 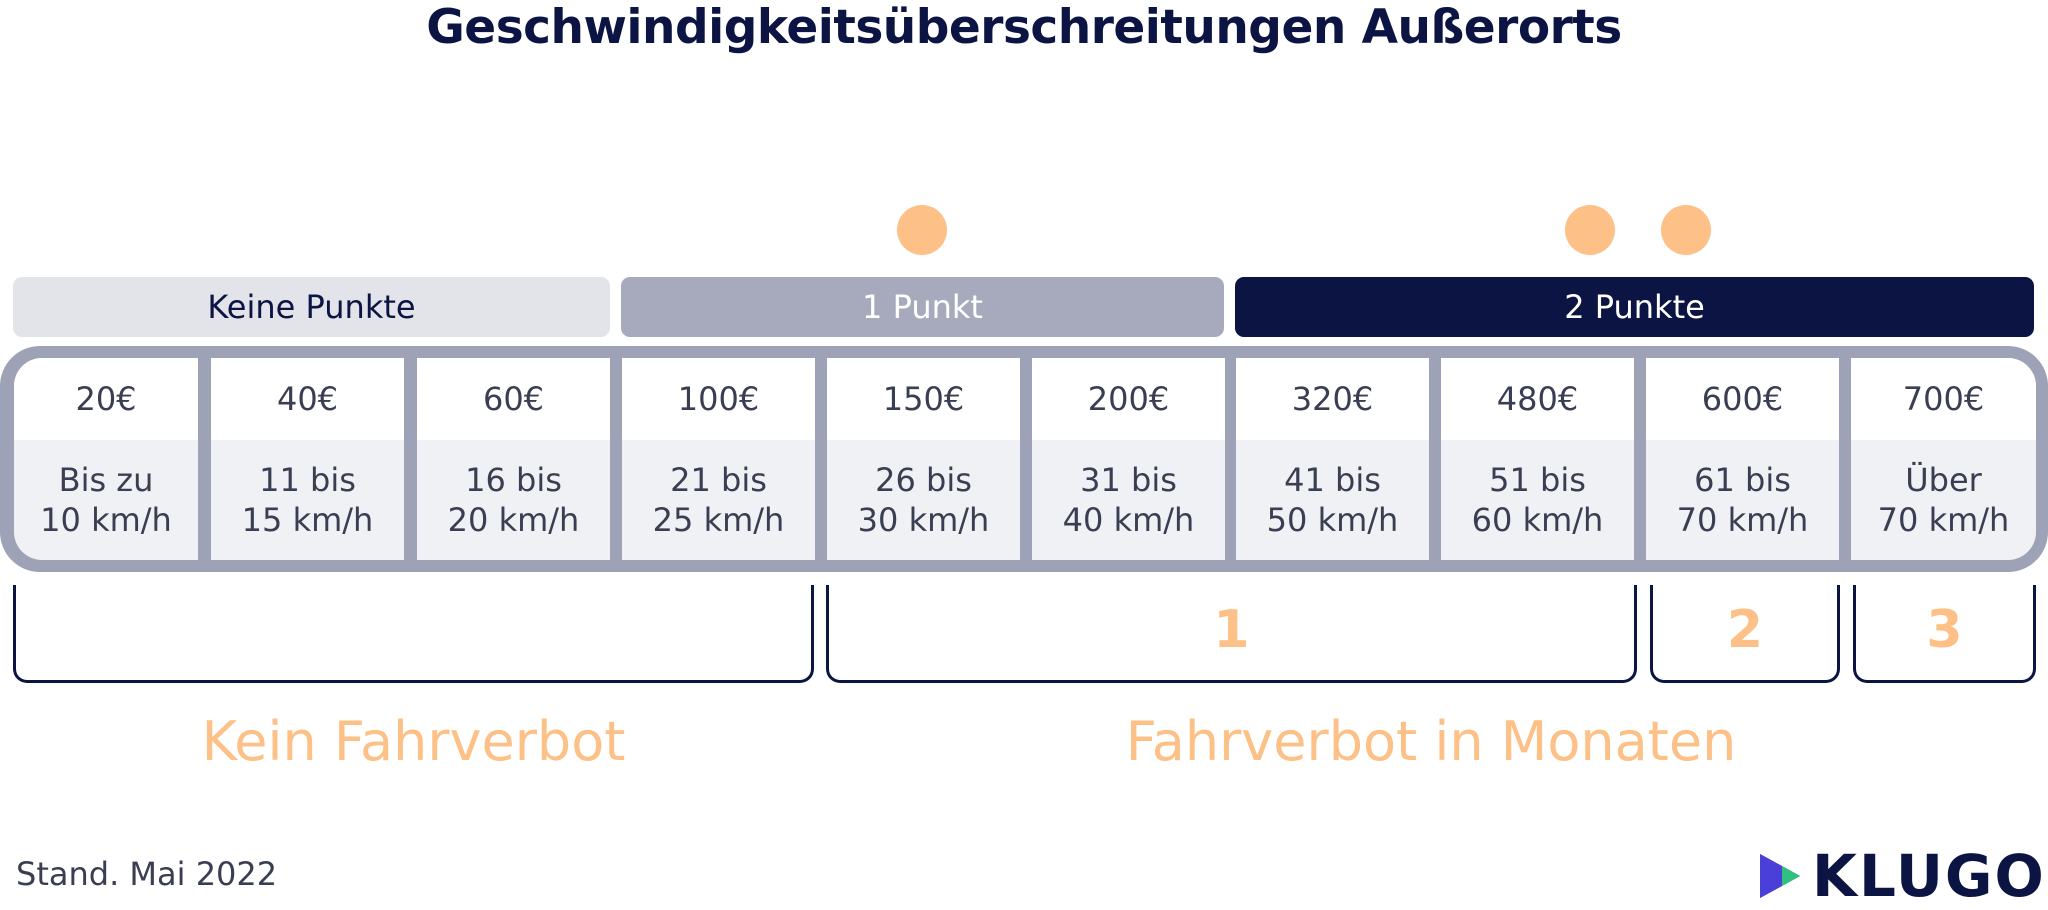 What do you see at coordinates (1231, 630) in the screenshot?
I see `ban-months-1: 1` at bounding box center [1231, 630].